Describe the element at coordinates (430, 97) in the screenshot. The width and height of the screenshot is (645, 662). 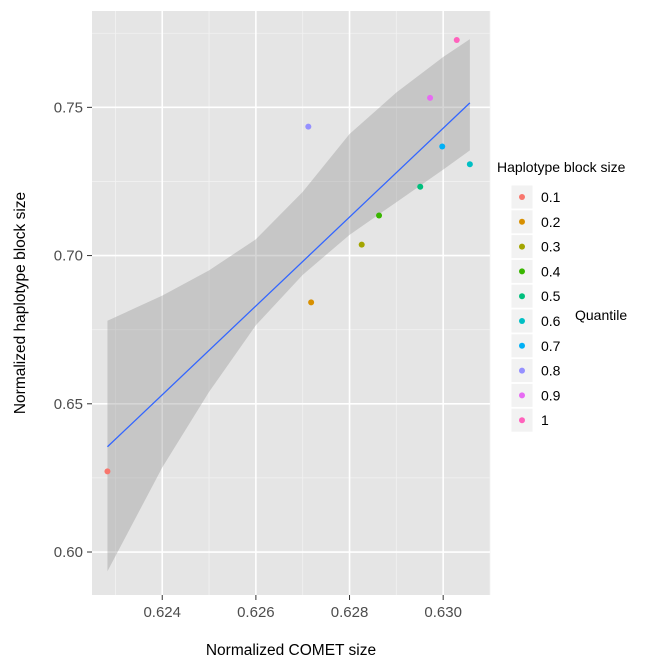
I see `data-point-0.9` at that location.